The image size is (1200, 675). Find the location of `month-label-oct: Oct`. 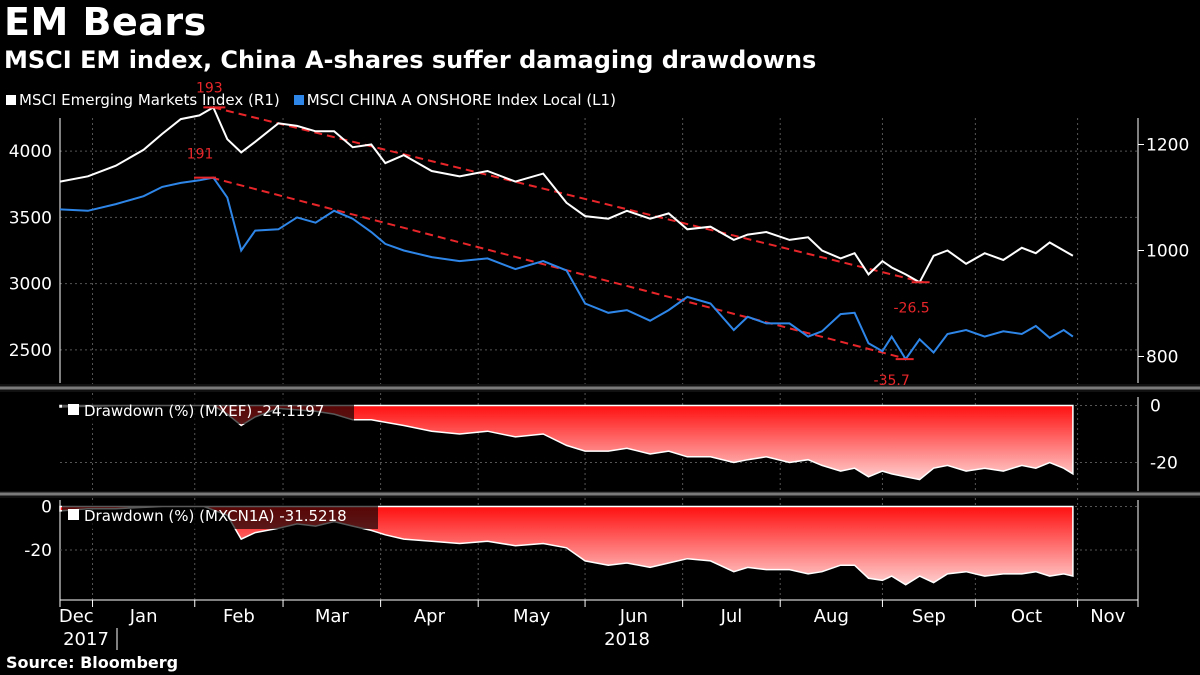

month-label-oct: Oct is located at coordinates (1026, 616).